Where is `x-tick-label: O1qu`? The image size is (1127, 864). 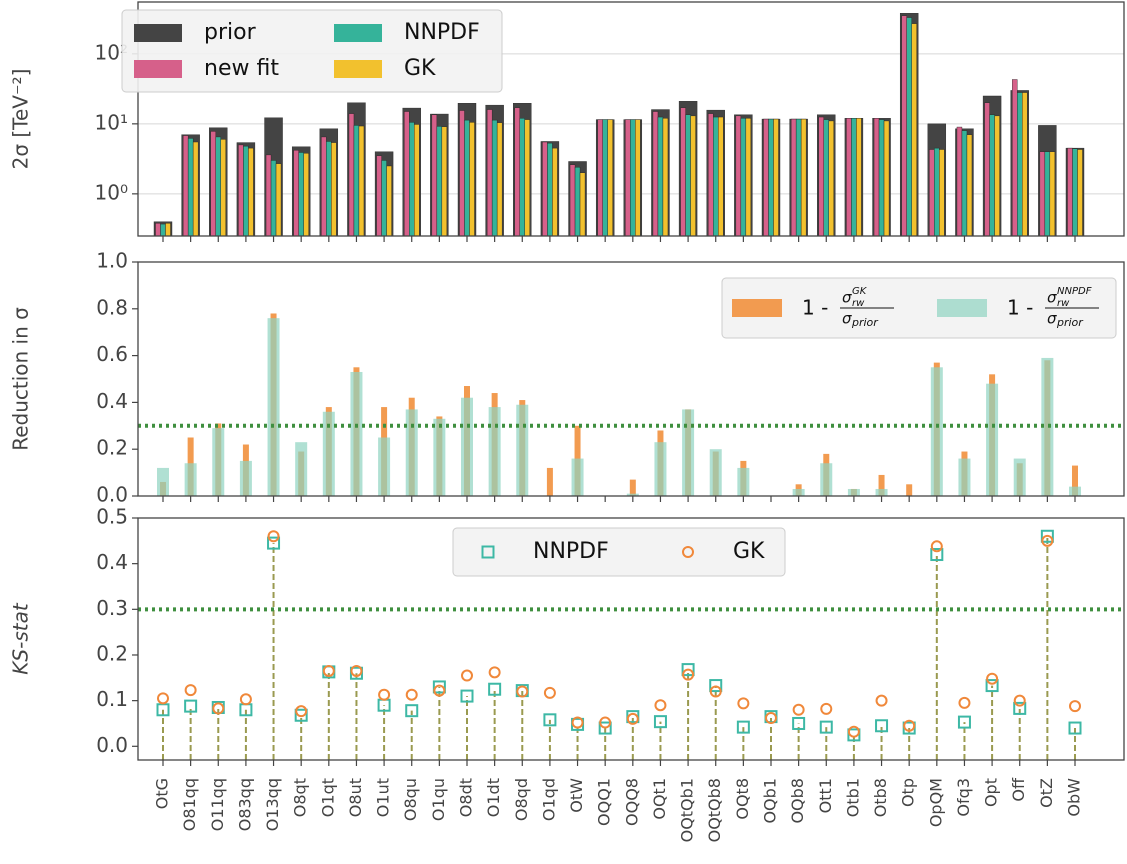
x-tick-label: O1qu is located at coordinates (438, 799).